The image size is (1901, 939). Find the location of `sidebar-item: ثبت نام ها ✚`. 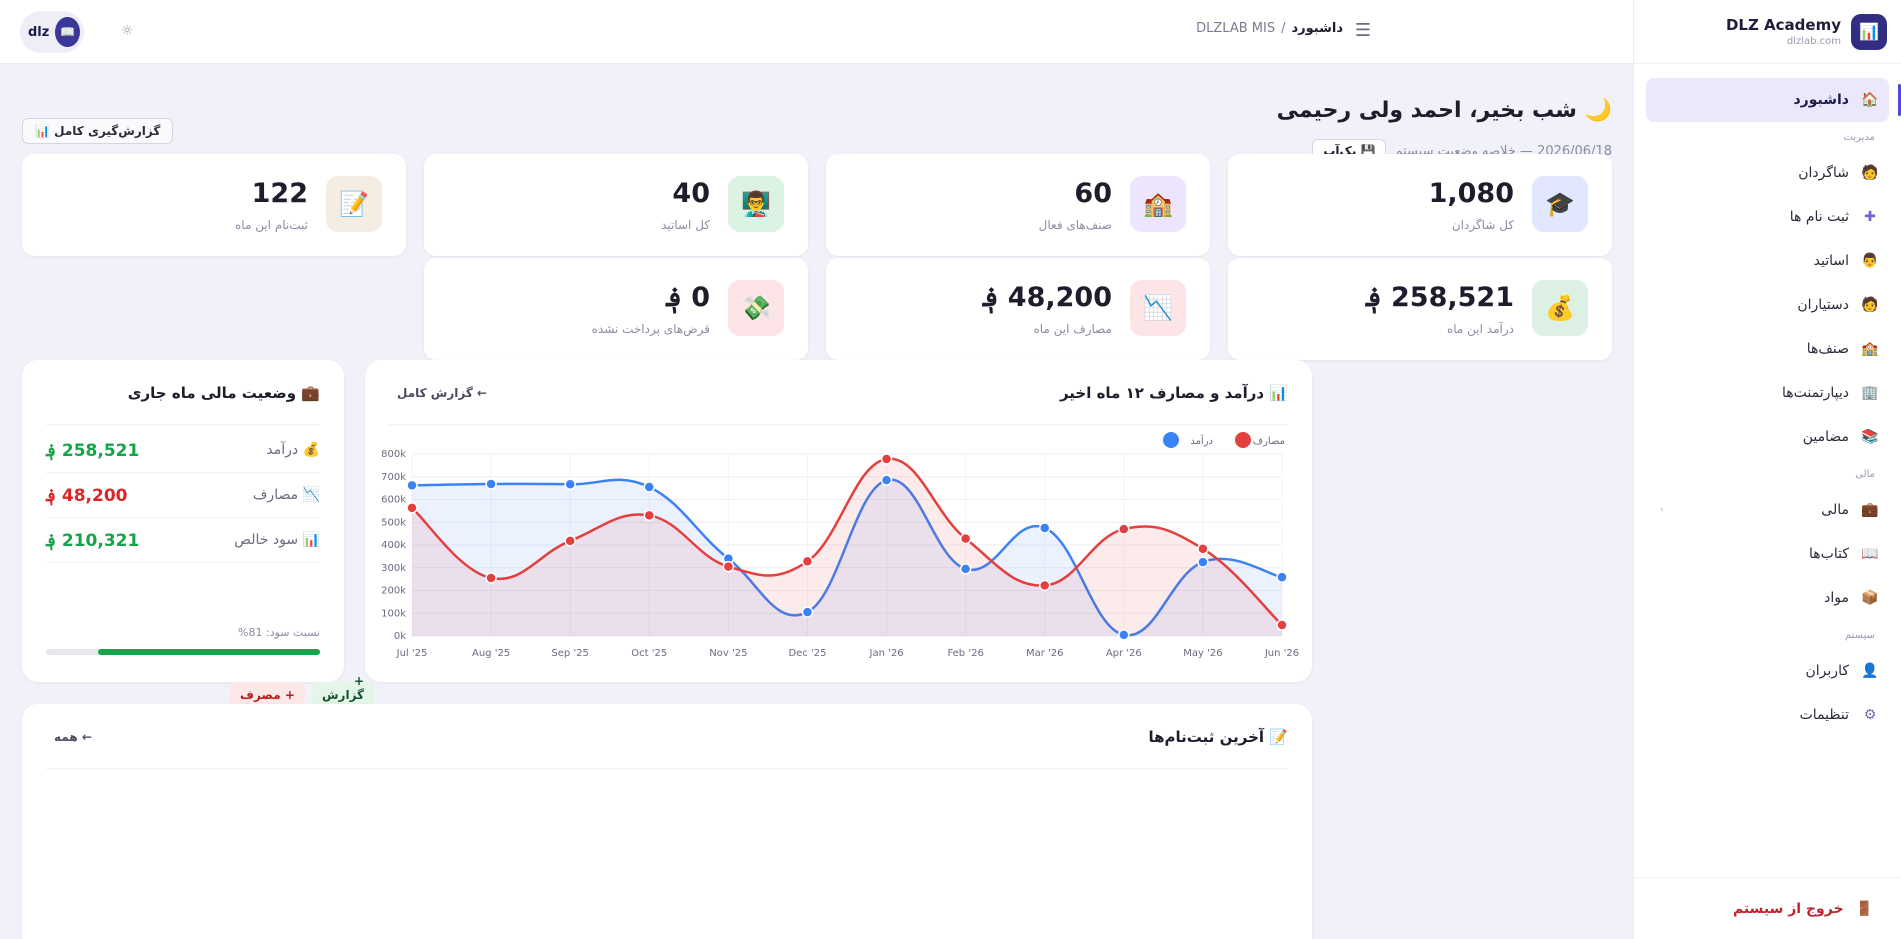

sidebar-item: ثبت نام ها ✚ is located at coordinates (1767, 217).